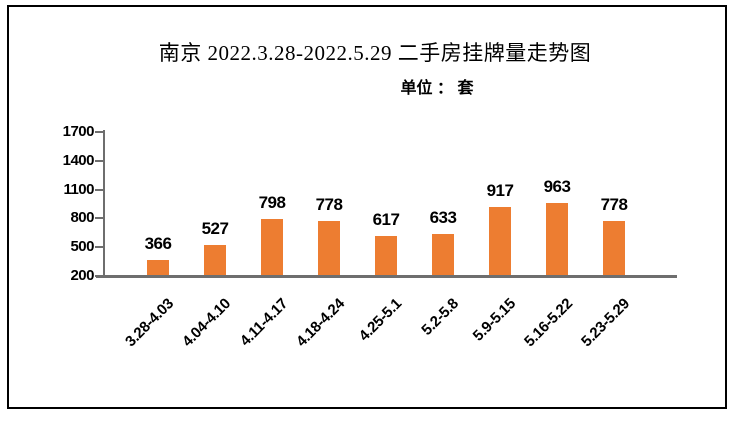 Image resolution: width=736 pixels, height=421 pixels. Describe the element at coordinates (381, 320) in the screenshot. I see `x-axis-category-label: 4.25-5.1` at that location.